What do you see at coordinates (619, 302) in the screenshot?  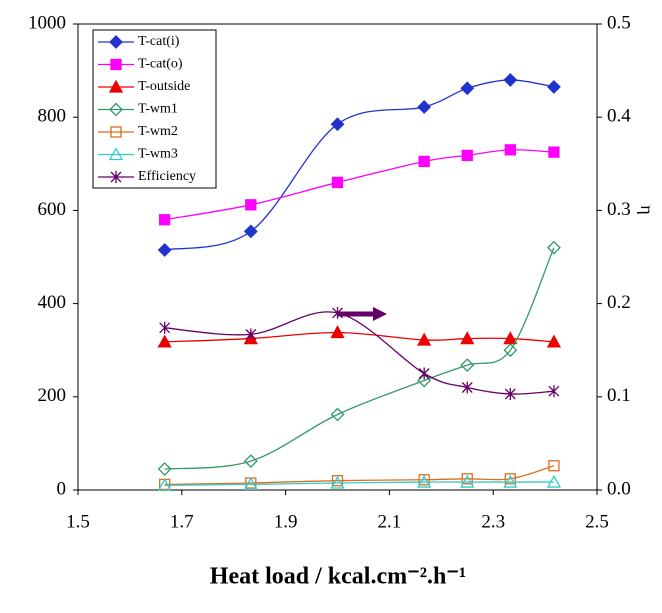 I see `y2-tick-label: 0.2` at bounding box center [619, 302].